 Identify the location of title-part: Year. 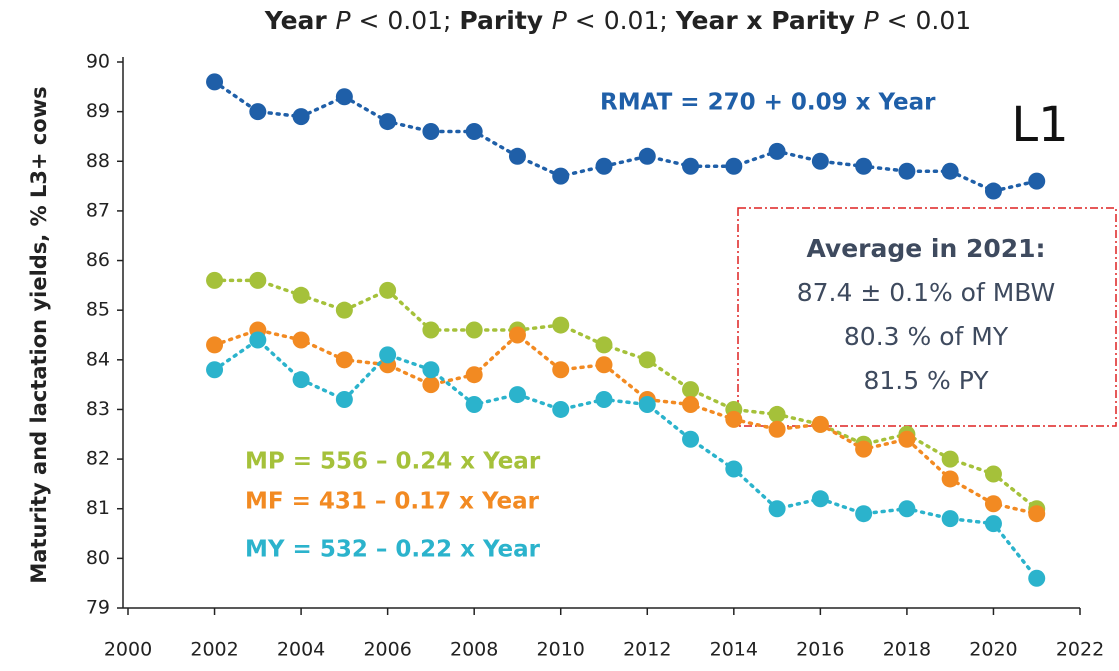
(300, 20).